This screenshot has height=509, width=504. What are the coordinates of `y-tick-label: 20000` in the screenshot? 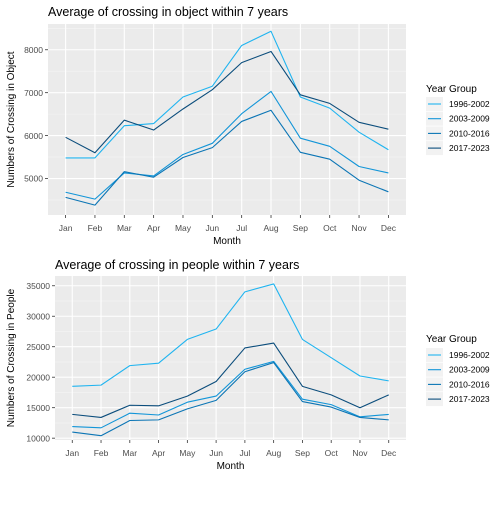 It's located at (38, 377).